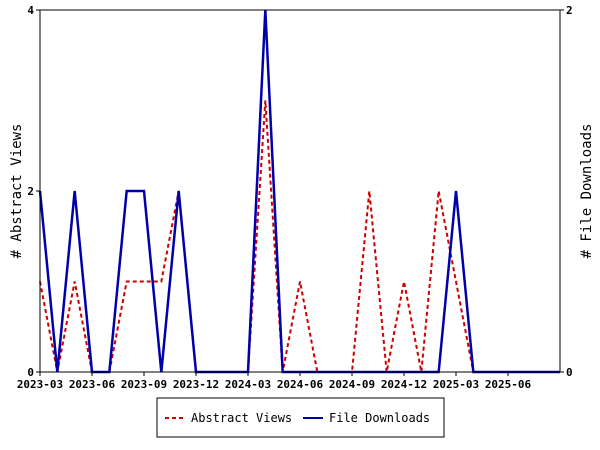 This screenshot has width=600, height=450. What do you see at coordinates (40, 384) in the screenshot?
I see `x-tick-label: 2023-03` at bounding box center [40, 384].